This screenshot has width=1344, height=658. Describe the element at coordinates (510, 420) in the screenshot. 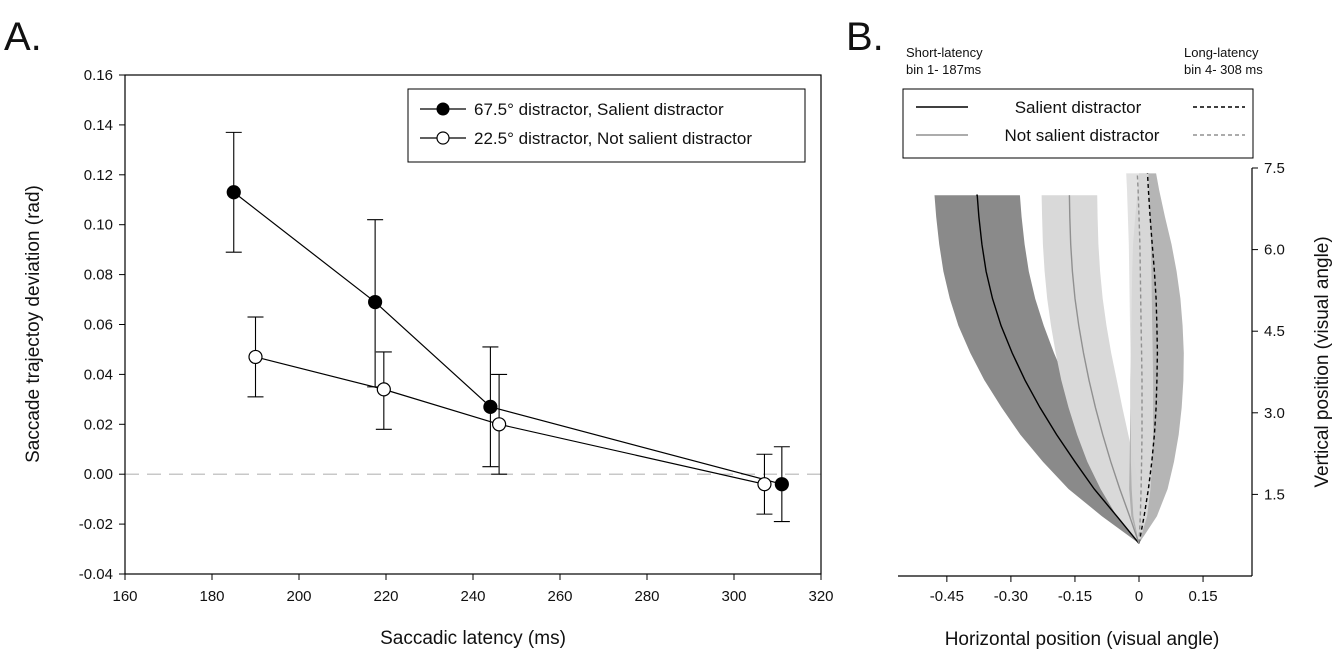

I see `series-line-open` at that location.